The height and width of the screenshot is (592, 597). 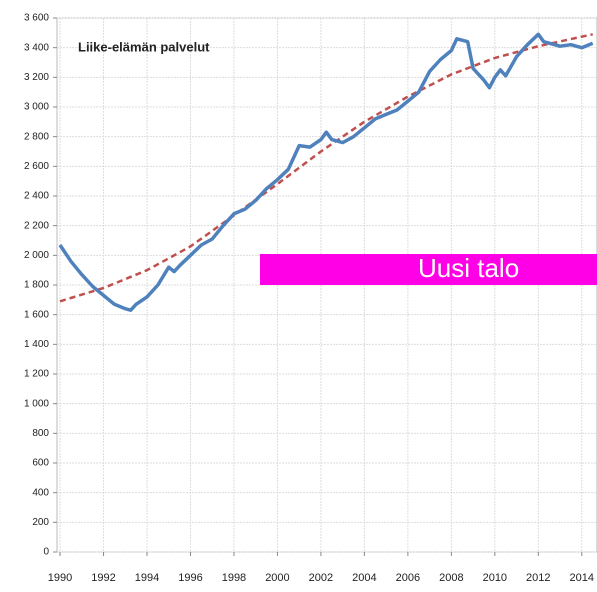 I want to click on y-tick-label: 3 200, so click(x=36, y=77).